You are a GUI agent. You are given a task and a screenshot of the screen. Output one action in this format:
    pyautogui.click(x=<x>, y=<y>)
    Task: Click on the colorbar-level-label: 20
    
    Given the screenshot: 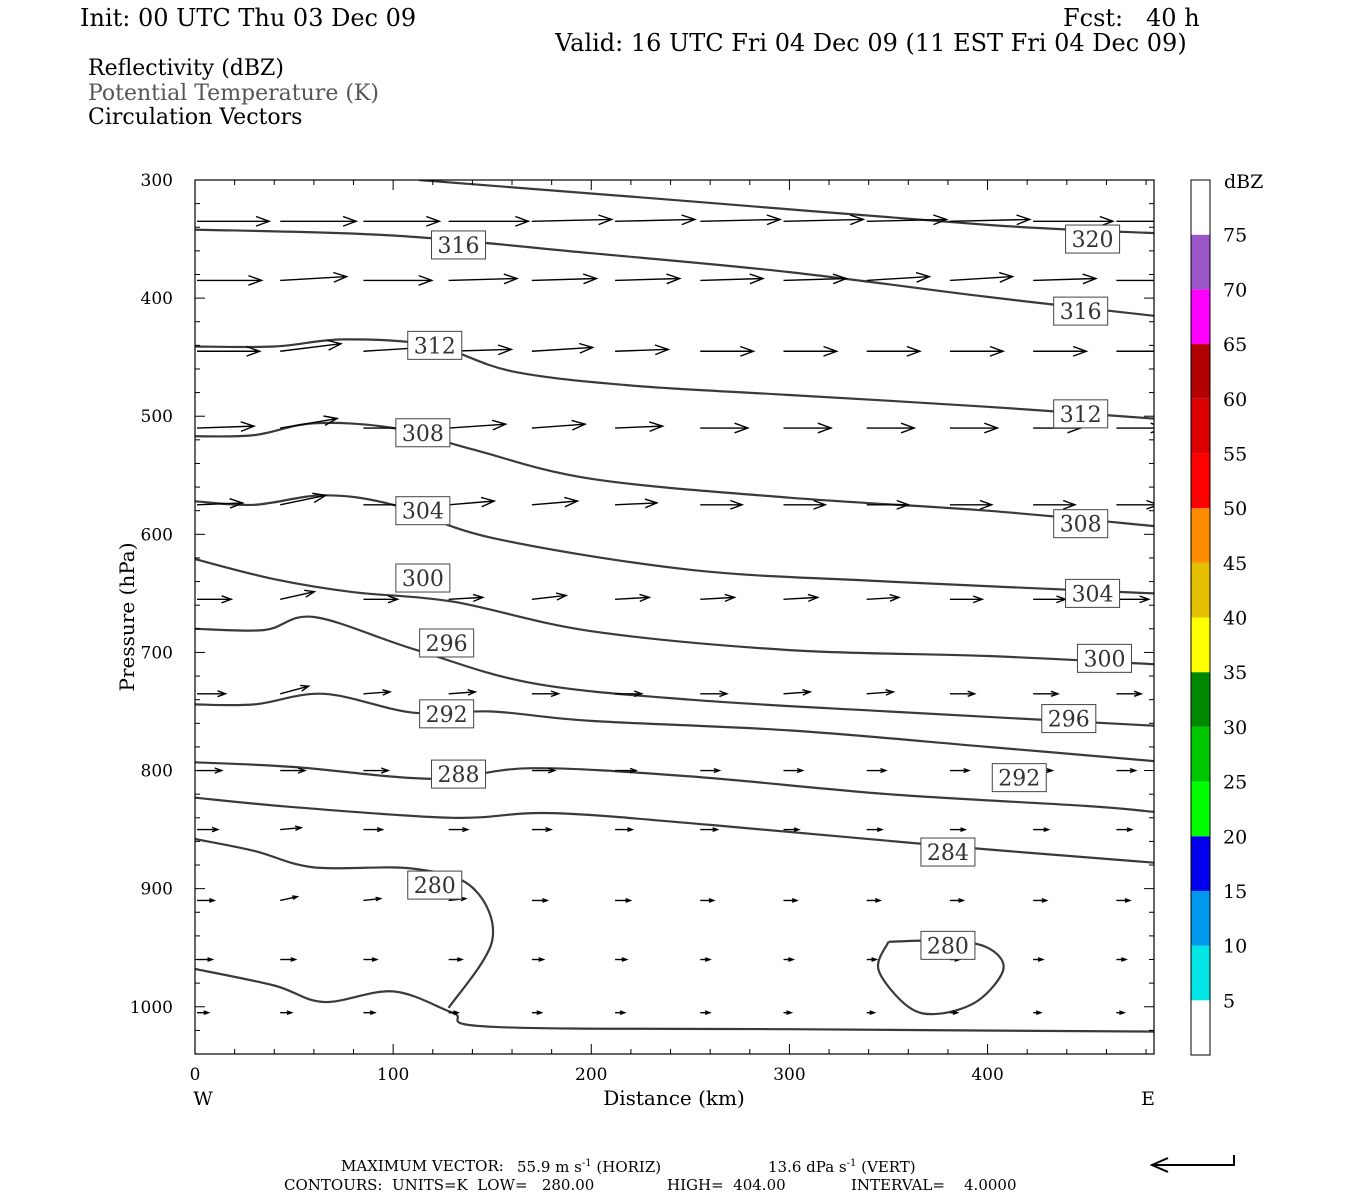 What is the action you would take?
    pyautogui.click(x=1235, y=837)
    